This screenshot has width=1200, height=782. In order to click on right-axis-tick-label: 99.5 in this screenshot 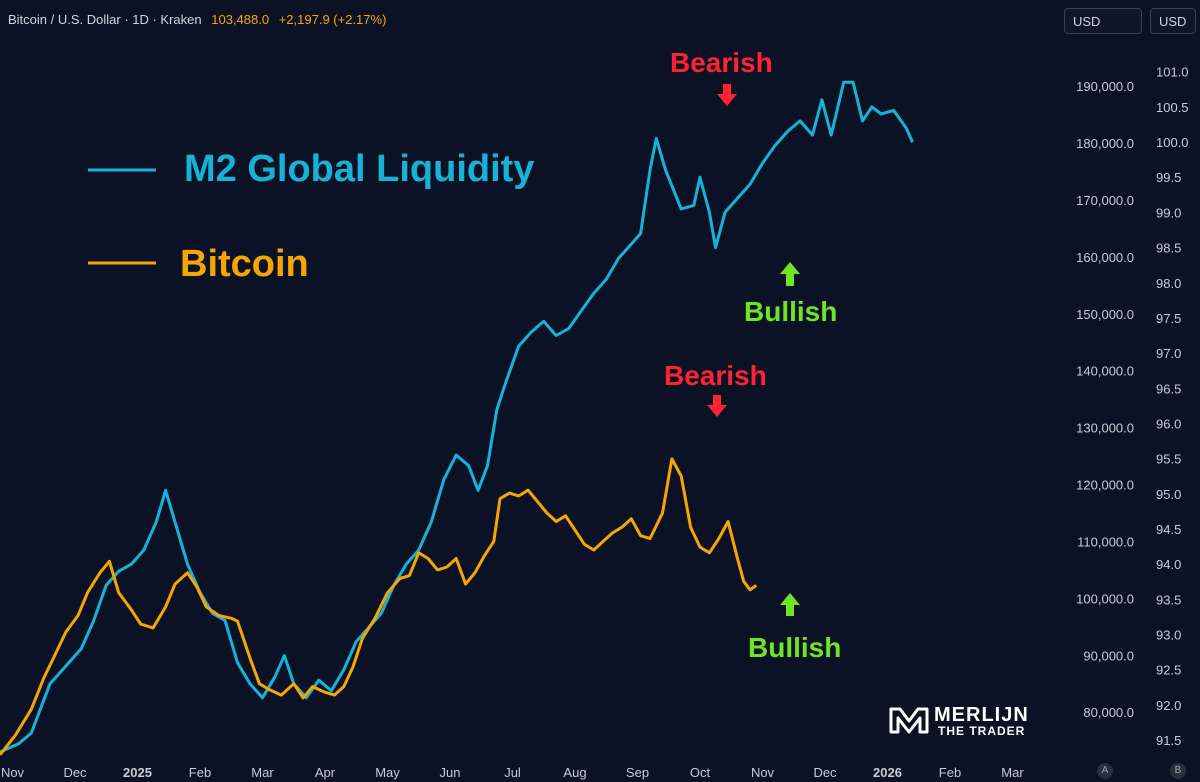, I will do `click(1168, 177)`.